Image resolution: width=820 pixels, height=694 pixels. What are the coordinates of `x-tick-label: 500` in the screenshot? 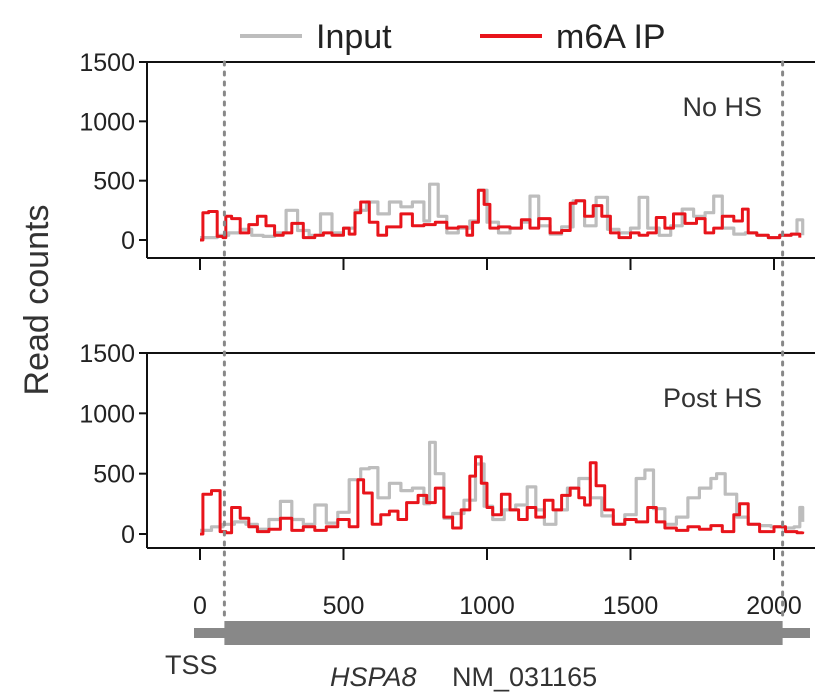 It's located at (344, 606).